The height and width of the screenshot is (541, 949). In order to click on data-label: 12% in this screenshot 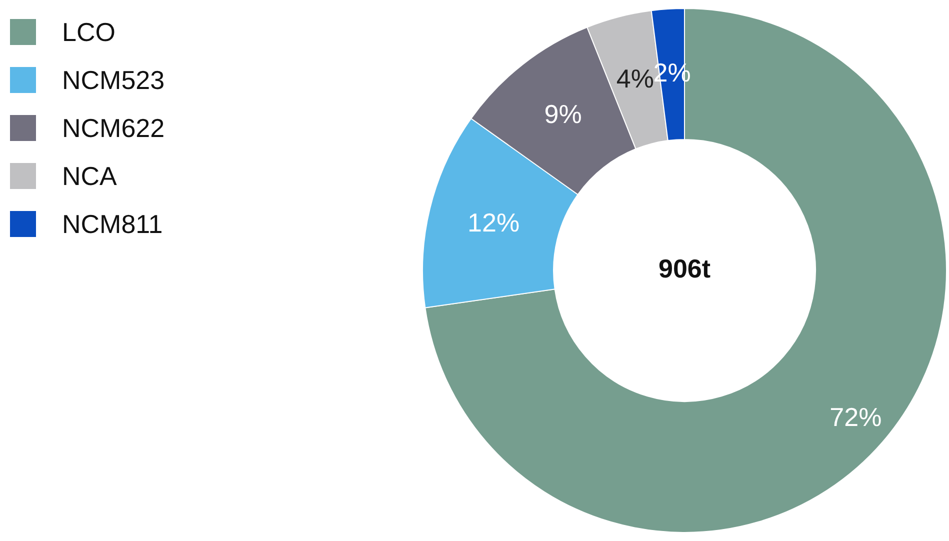, I will do `click(494, 222)`.